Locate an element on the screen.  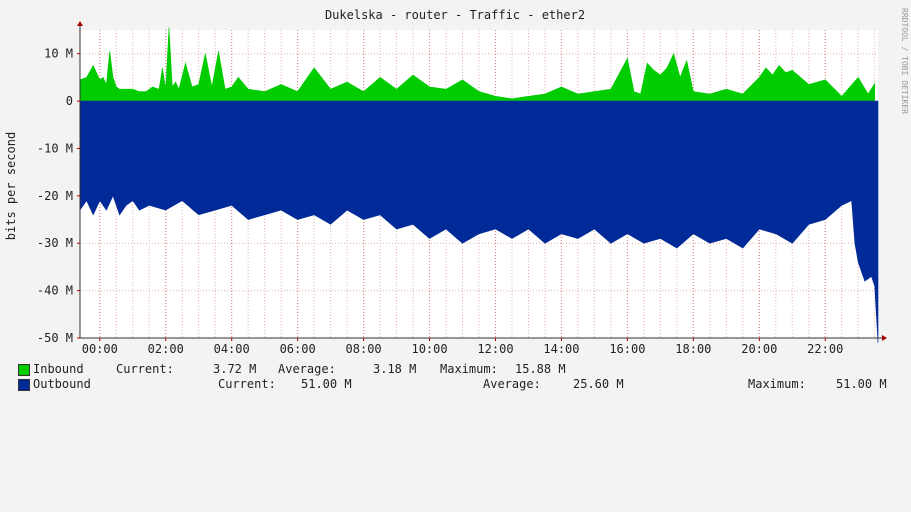
inbound-current-label: Current: is located at coordinates (145, 369).